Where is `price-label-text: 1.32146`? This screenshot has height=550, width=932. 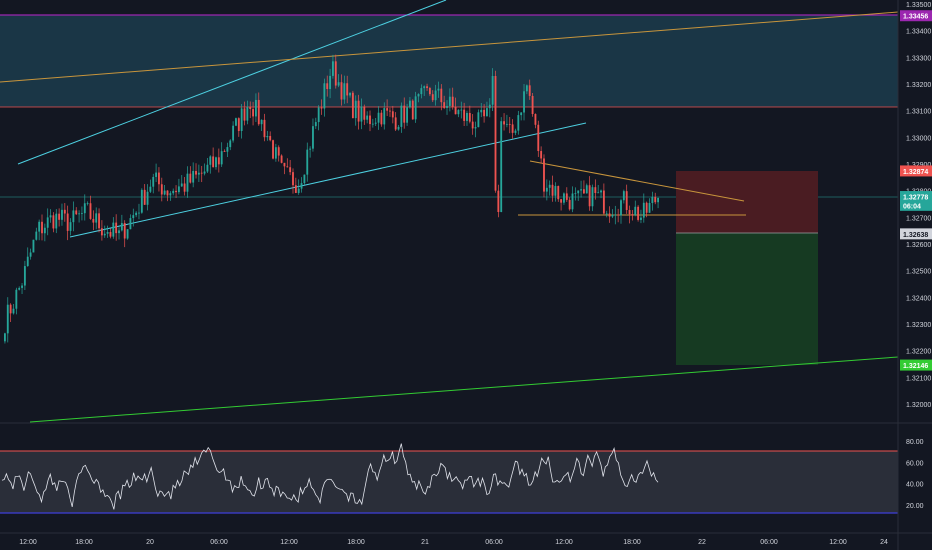 price-label-text: 1.32146 is located at coordinates (915, 366).